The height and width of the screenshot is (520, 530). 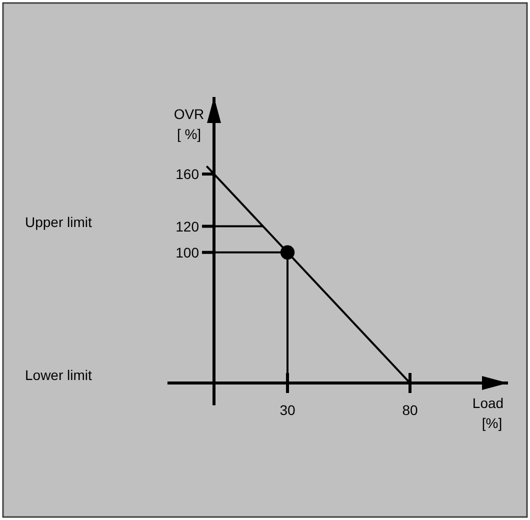 I want to click on x-axis-title: Load [%], so click(x=488, y=413).